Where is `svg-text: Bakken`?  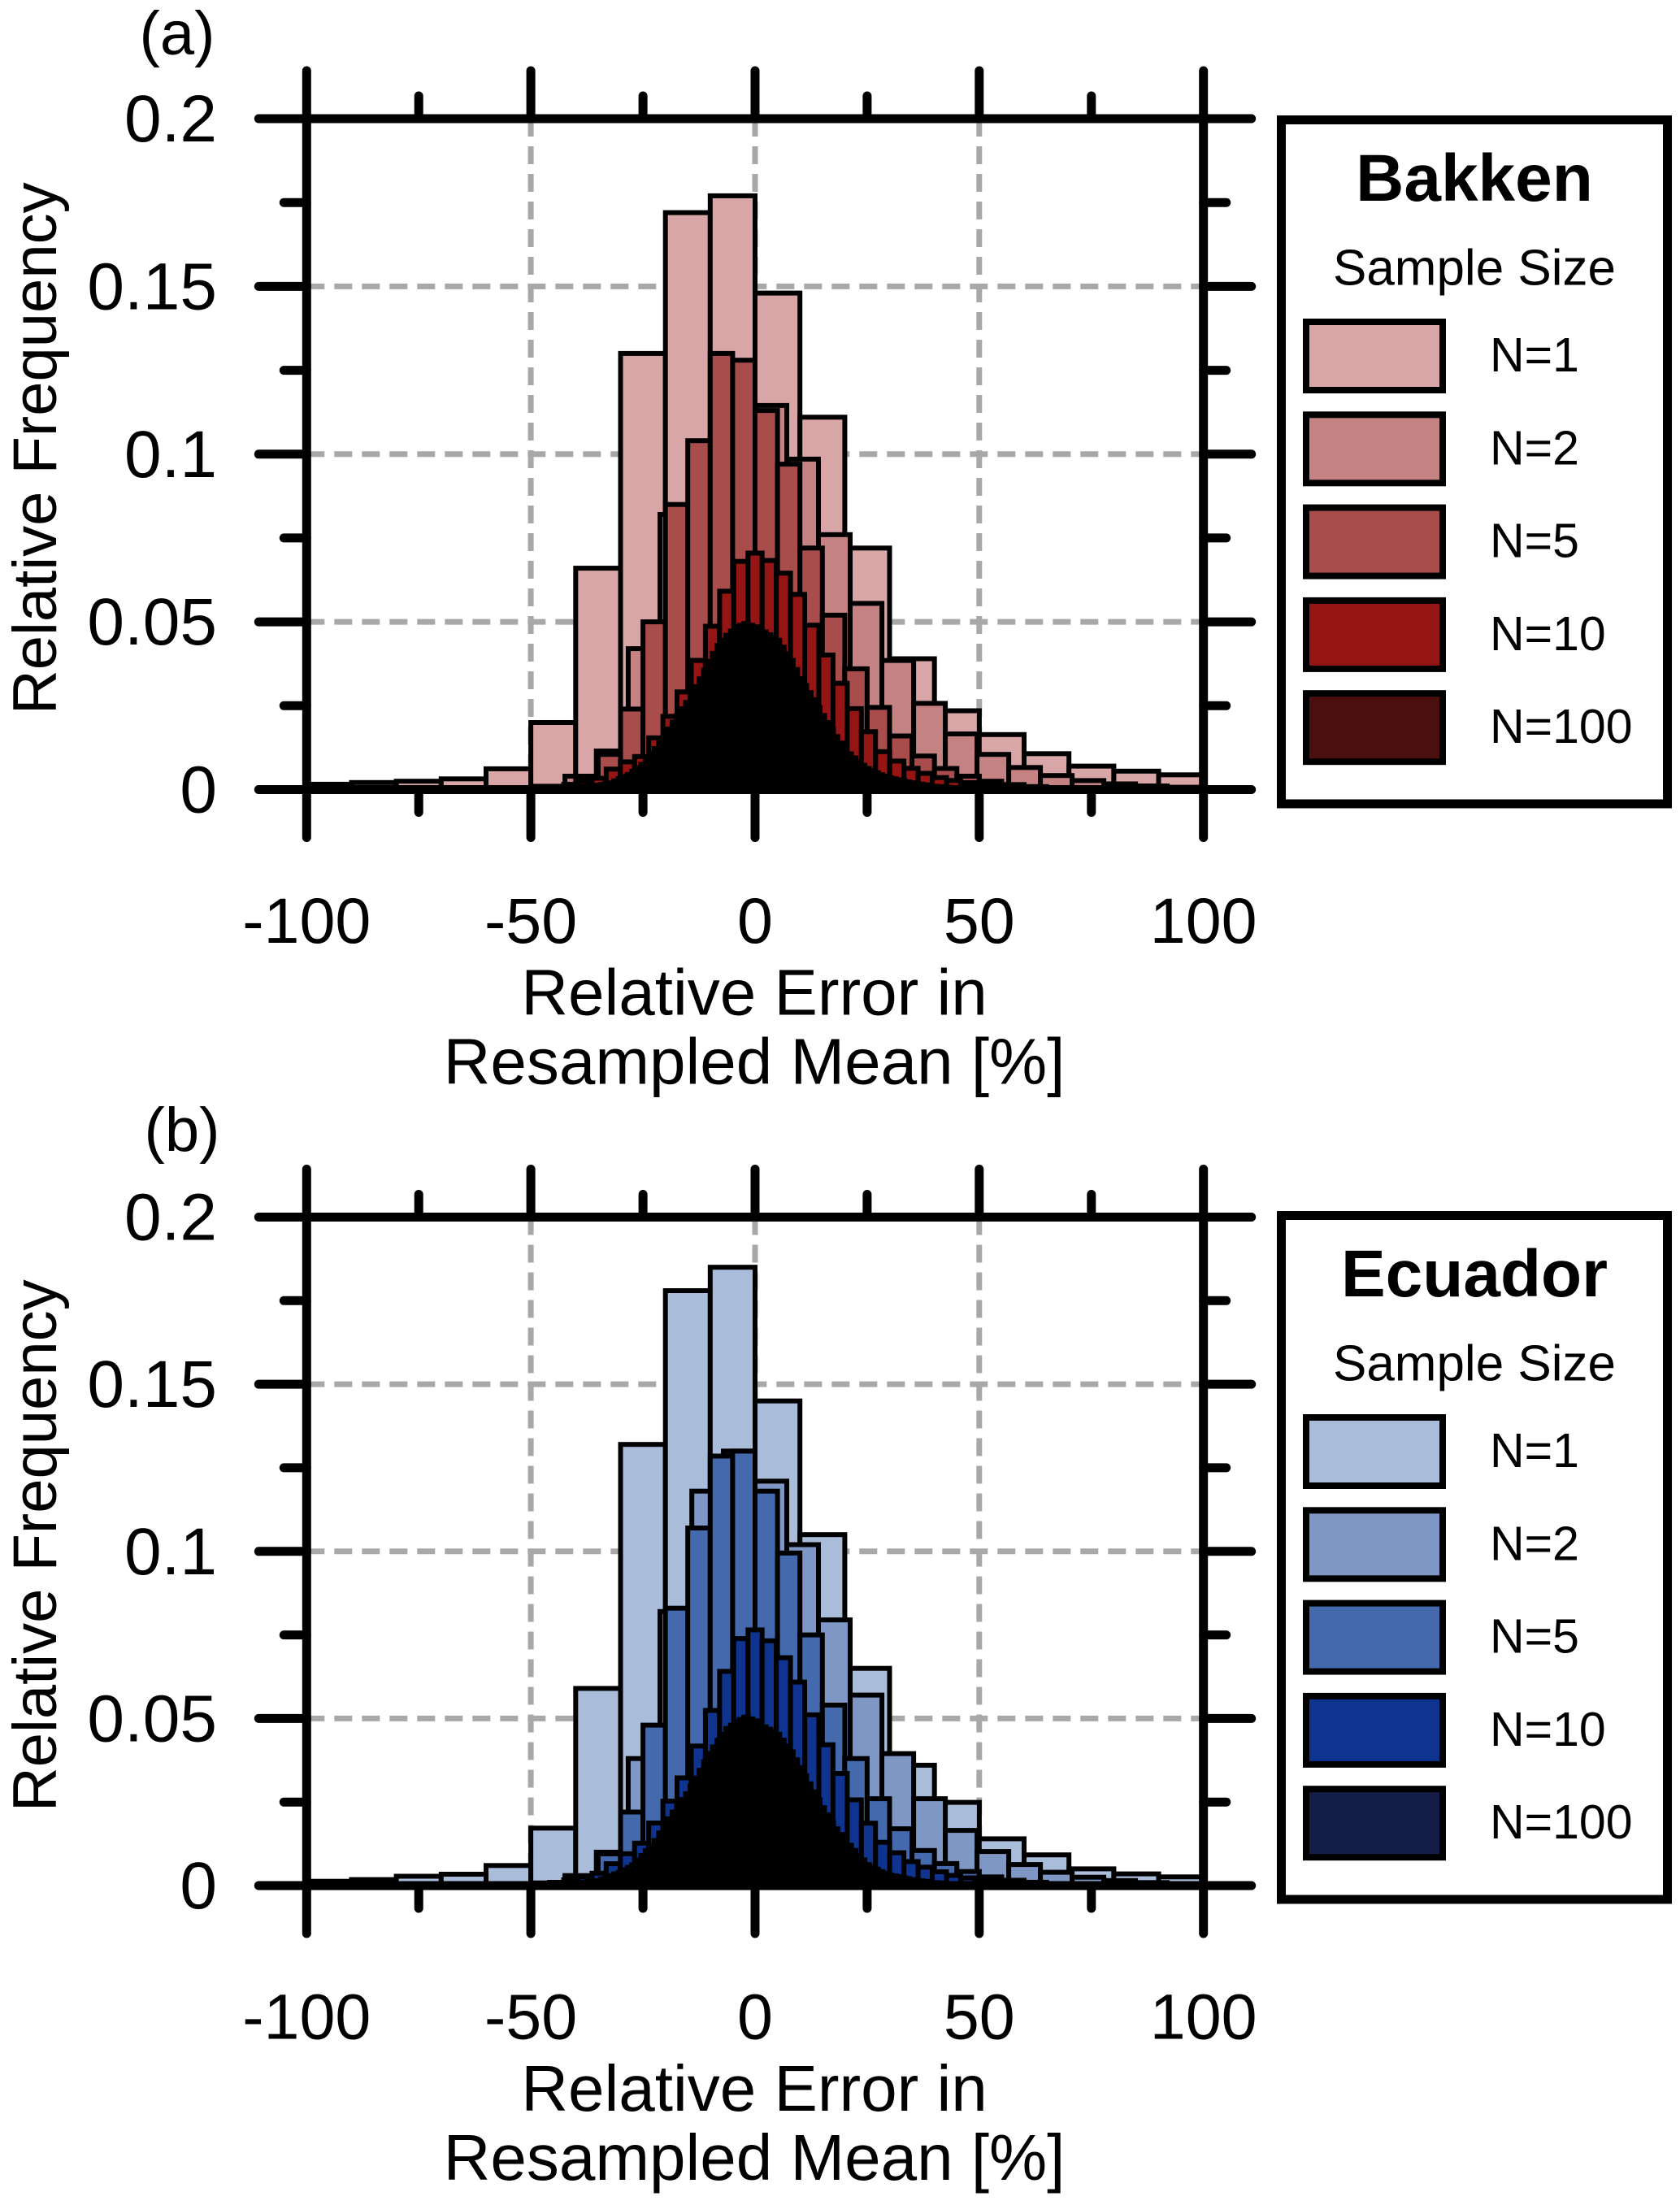 svg-text: Bakken is located at coordinates (1475, 178).